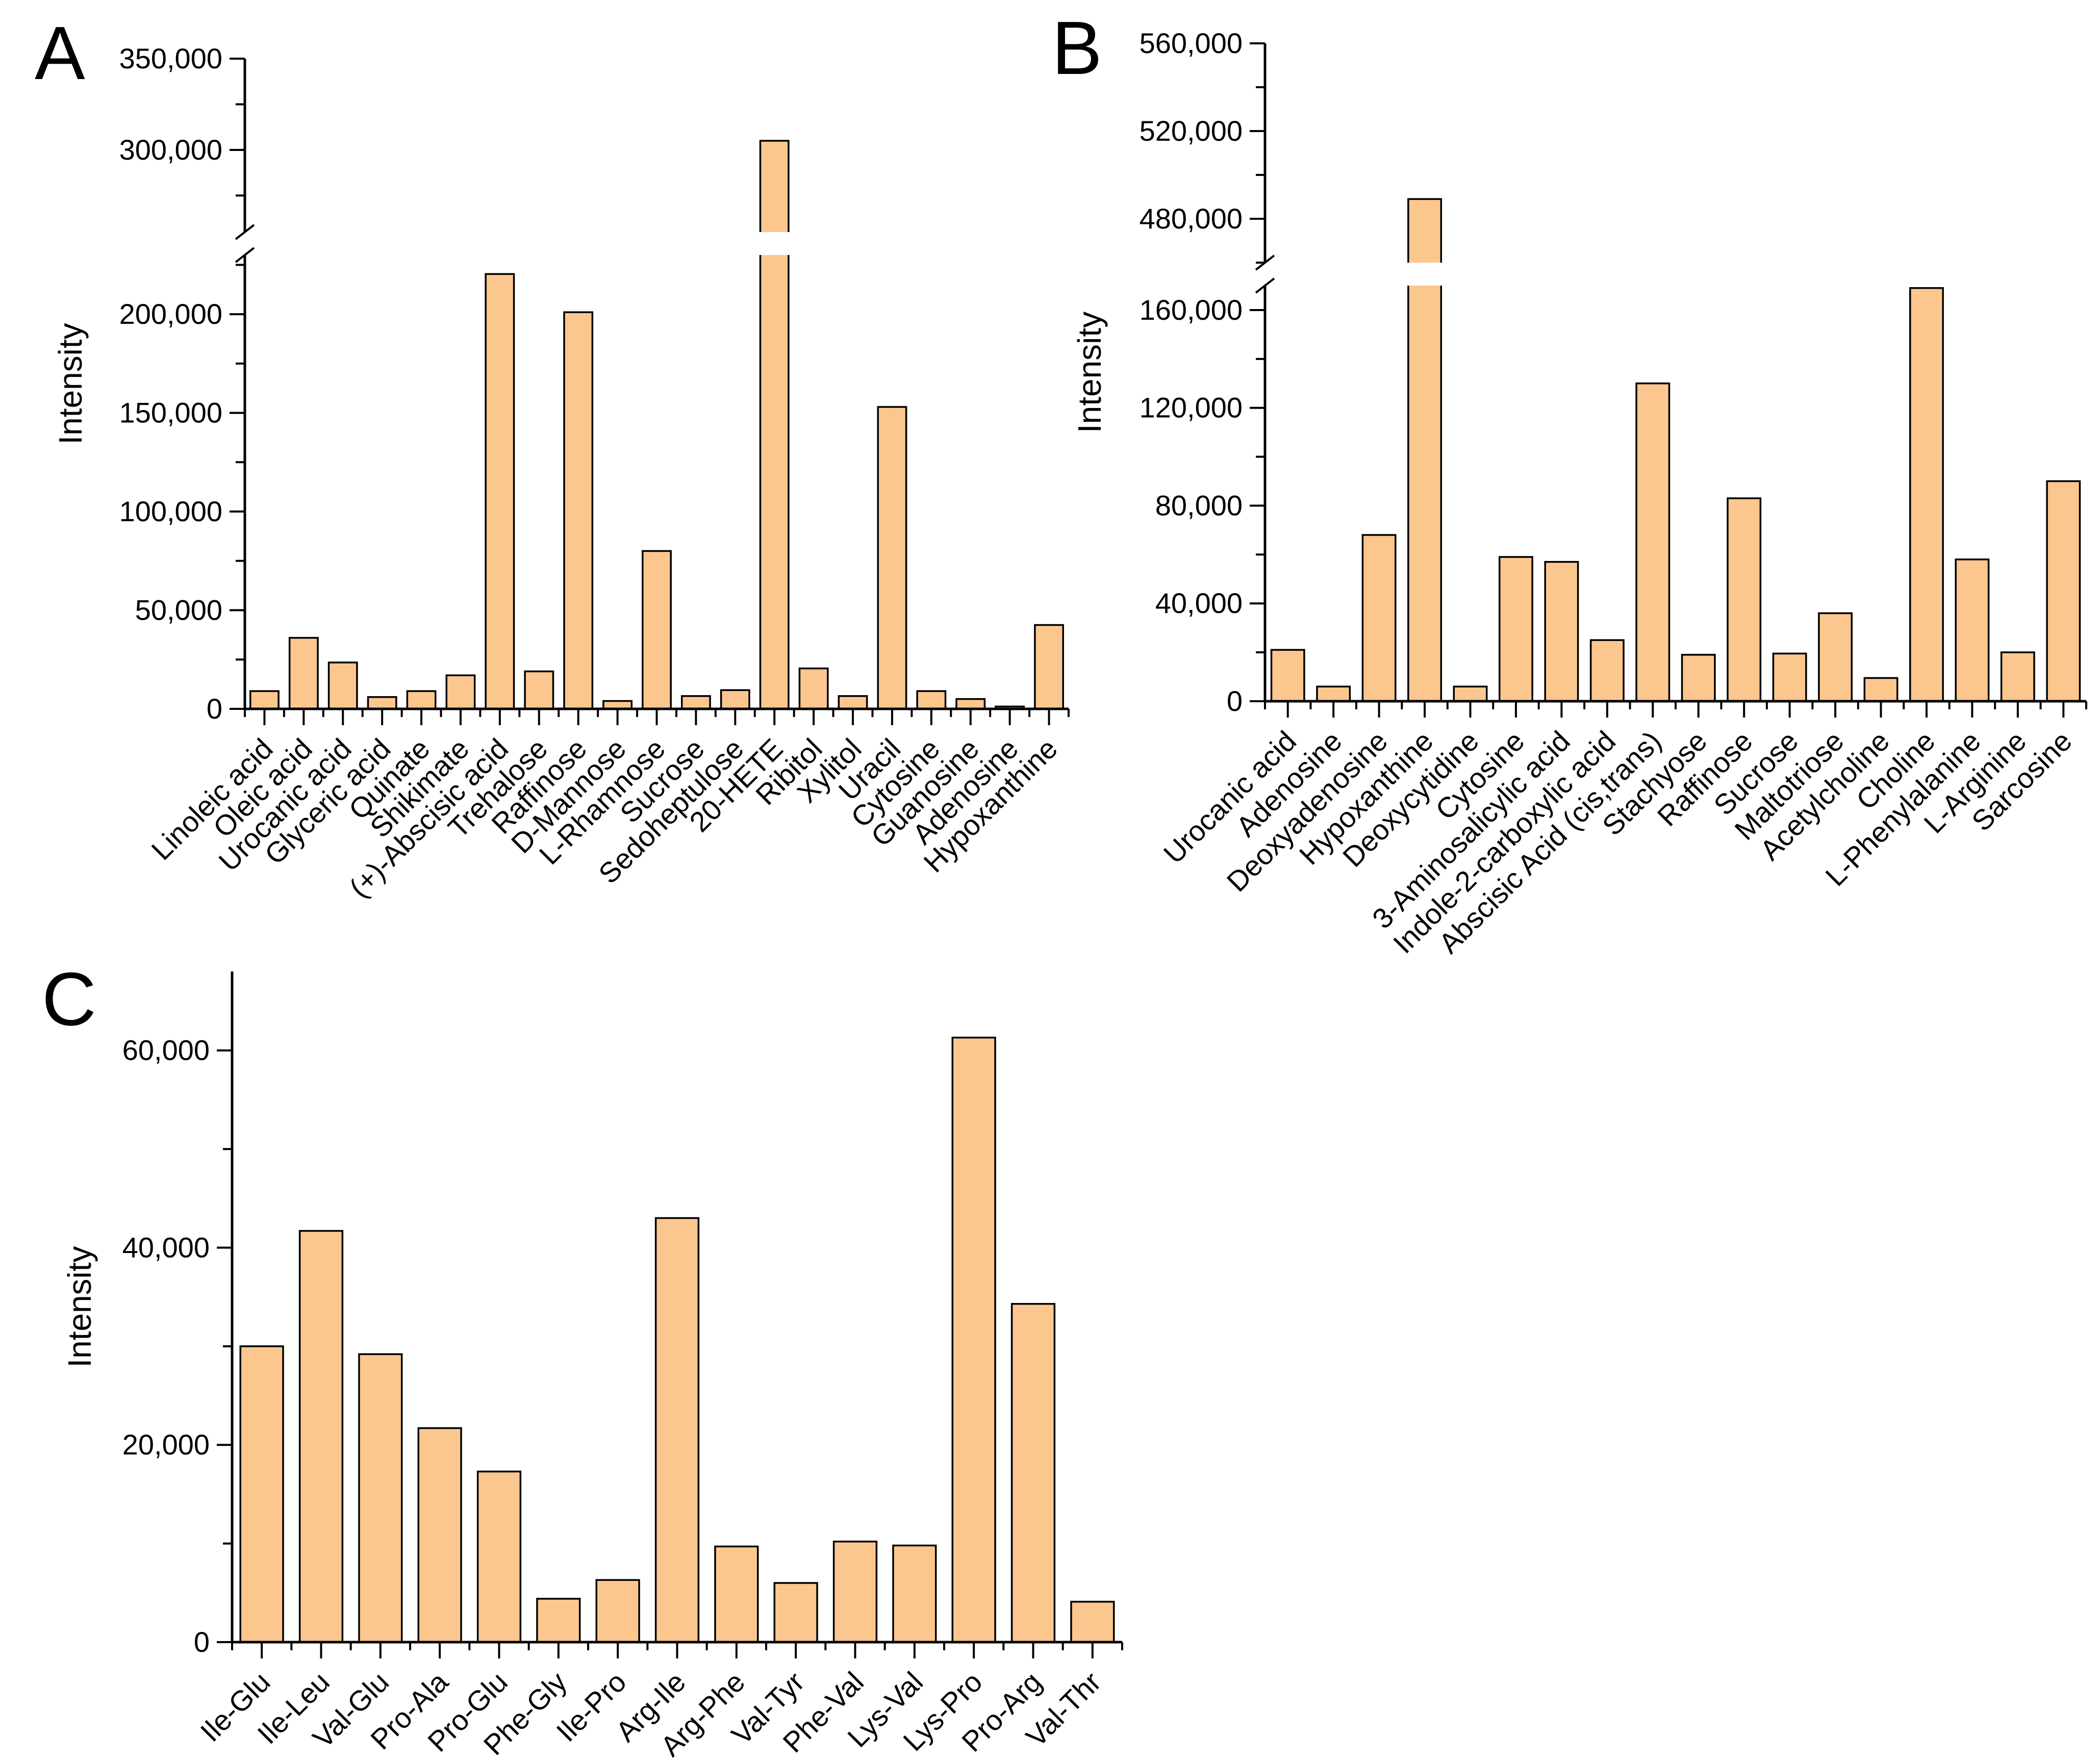 This screenshot has height=1763, width=2100. Describe the element at coordinates (1698, 678) in the screenshot. I see `bar-Stachyose` at that location.